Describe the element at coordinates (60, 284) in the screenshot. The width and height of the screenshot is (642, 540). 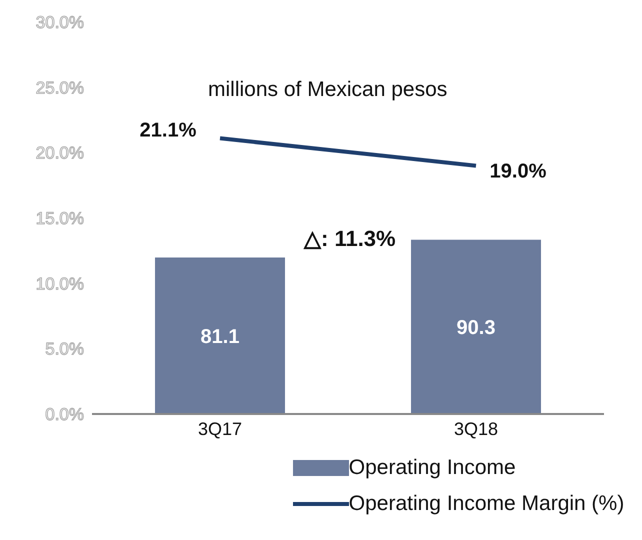
I see `y-tick-label: 10.0%` at that location.